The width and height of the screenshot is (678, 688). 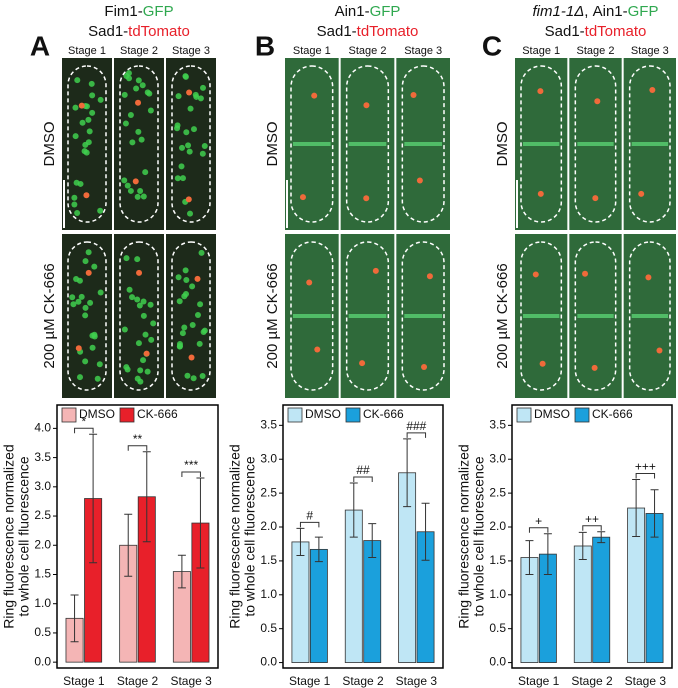 What do you see at coordinates (592, 519) in the screenshot?
I see `significance-label: ++` at bounding box center [592, 519].